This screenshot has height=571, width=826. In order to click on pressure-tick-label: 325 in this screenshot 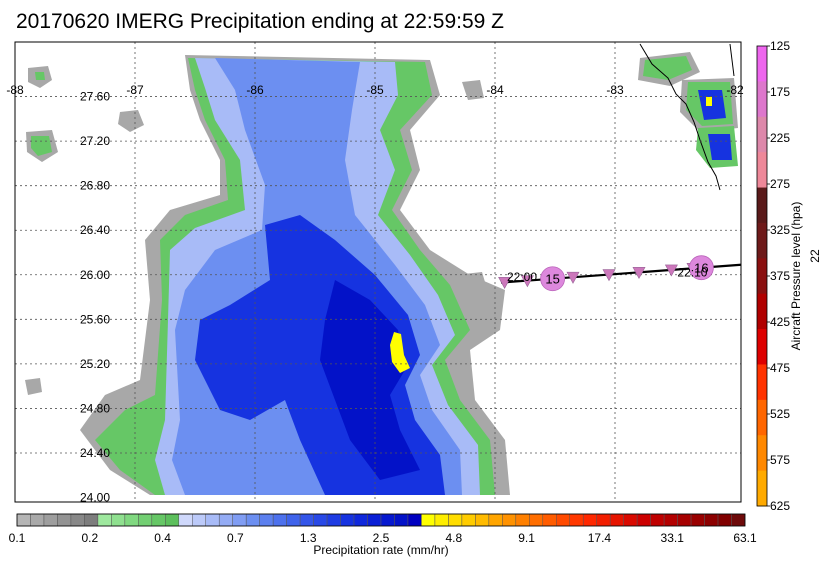, I will do `click(780, 230)`.